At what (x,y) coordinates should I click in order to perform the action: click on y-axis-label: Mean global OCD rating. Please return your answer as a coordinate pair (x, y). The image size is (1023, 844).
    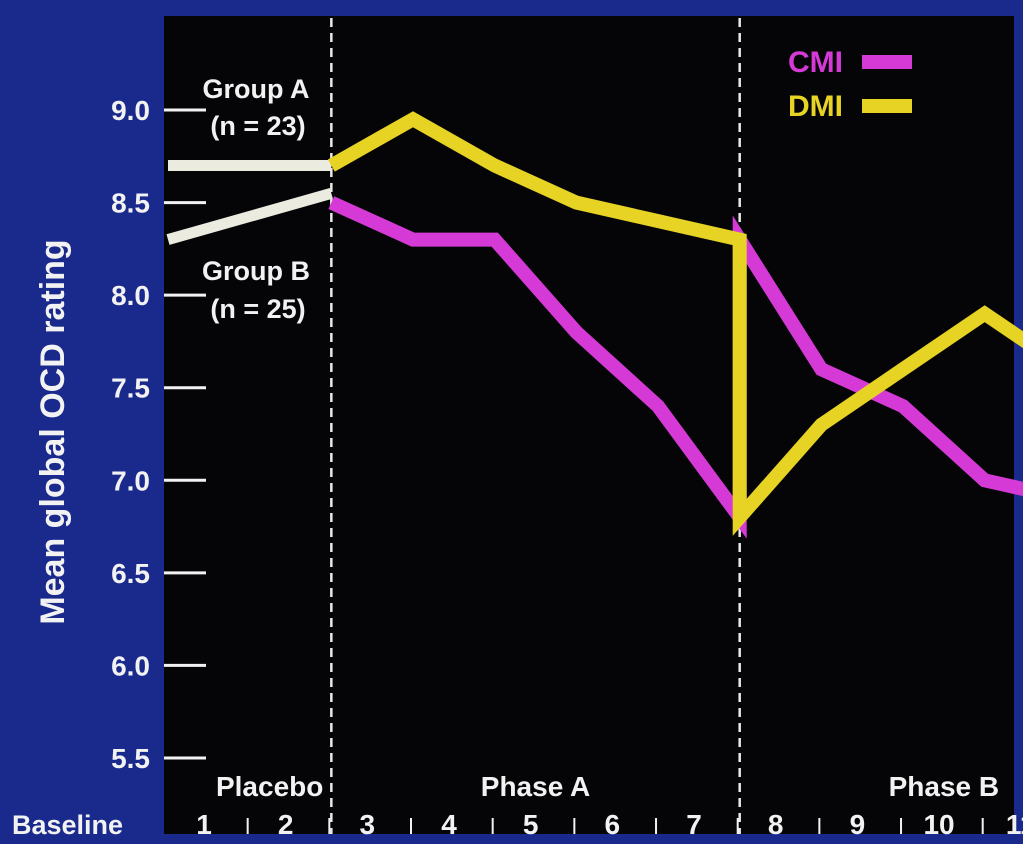
    Looking at the image, I should click on (53, 431).